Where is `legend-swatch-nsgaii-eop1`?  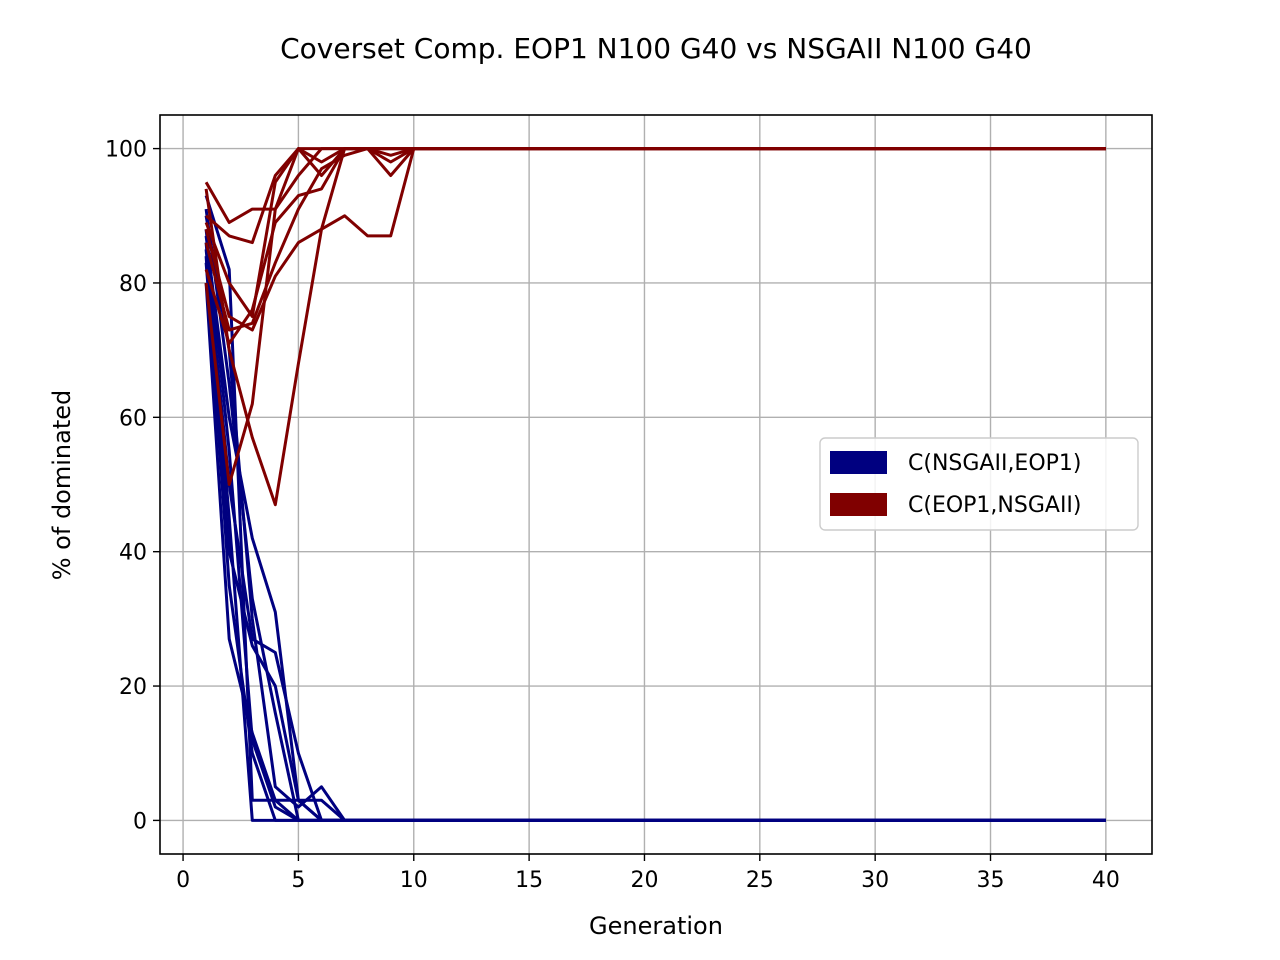 legend-swatch-nsgaii-eop1 is located at coordinates (858, 462).